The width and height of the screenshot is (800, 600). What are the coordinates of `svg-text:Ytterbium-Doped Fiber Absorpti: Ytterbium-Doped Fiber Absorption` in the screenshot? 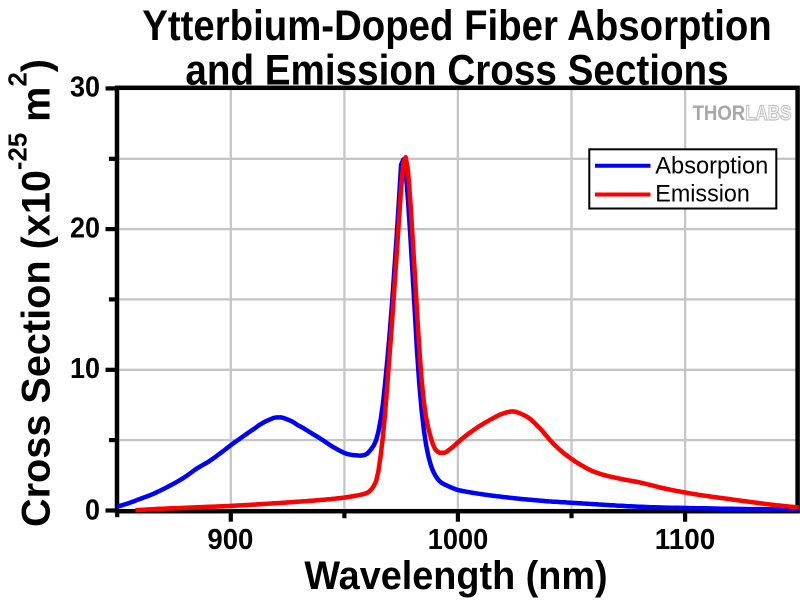 It's located at (457, 26).